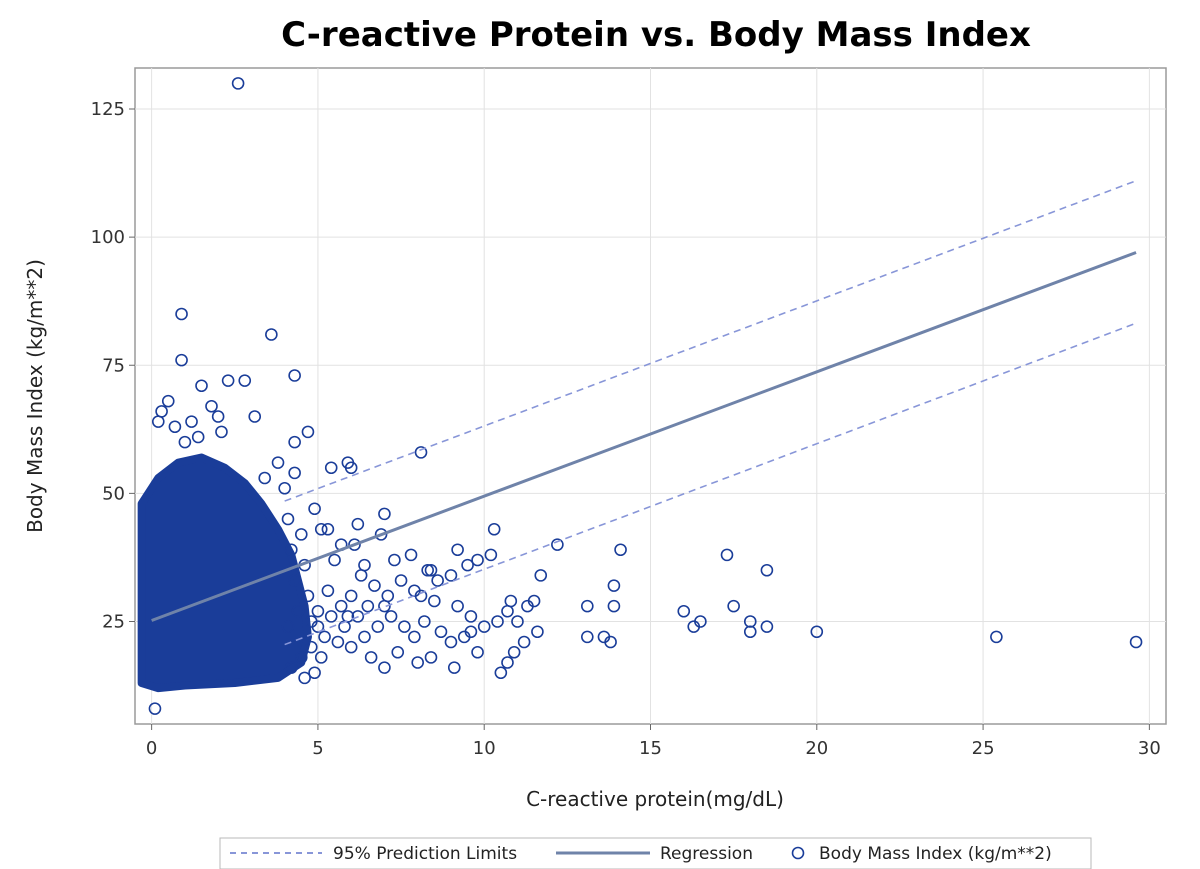  Describe the element at coordinates (650, 748) in the screenshot. I see `x-tick-label: 15` at that location.